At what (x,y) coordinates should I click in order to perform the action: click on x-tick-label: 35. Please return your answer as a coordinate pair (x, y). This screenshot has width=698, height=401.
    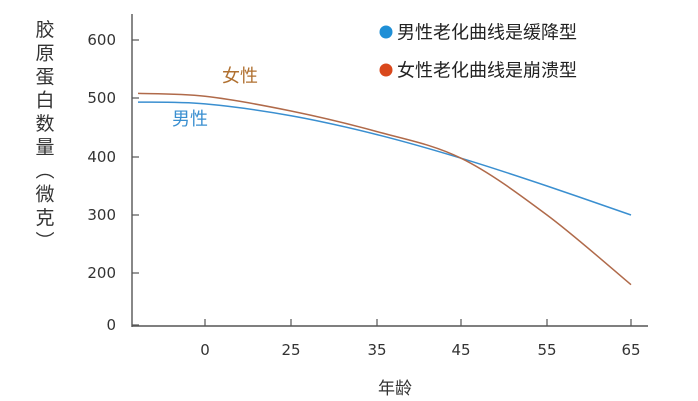
    Looking at the image, I should click on (376, 350).